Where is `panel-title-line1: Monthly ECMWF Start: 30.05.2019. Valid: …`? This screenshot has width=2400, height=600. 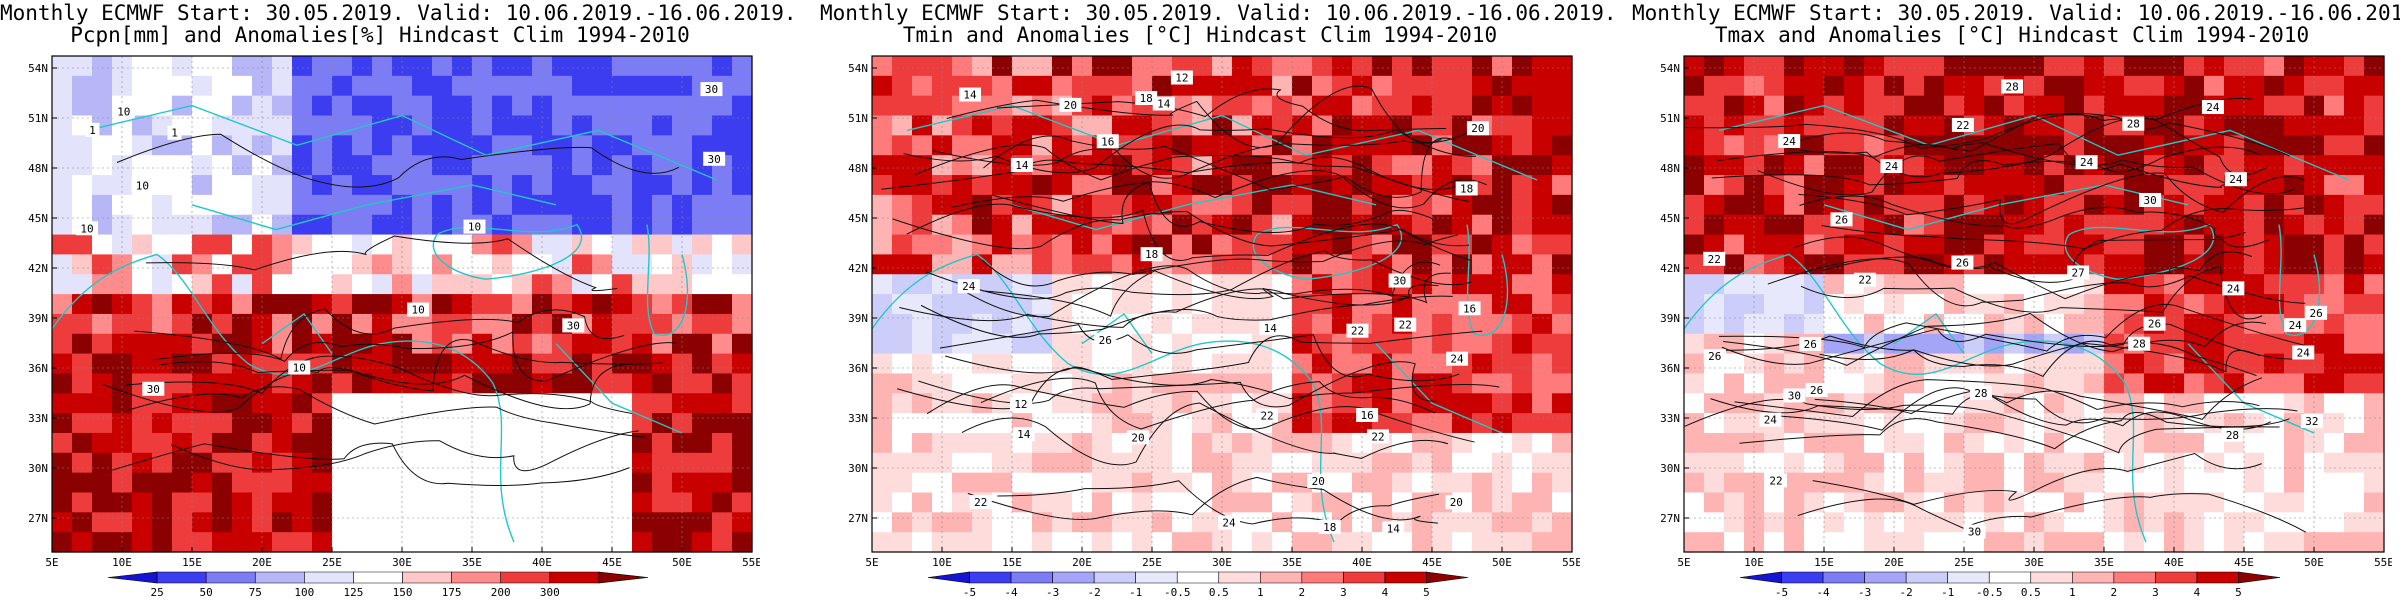 panel-title-line1: Monthly ECMWF Start: 30.05.2019. Valid: … is located at coordinates (1218, 13).